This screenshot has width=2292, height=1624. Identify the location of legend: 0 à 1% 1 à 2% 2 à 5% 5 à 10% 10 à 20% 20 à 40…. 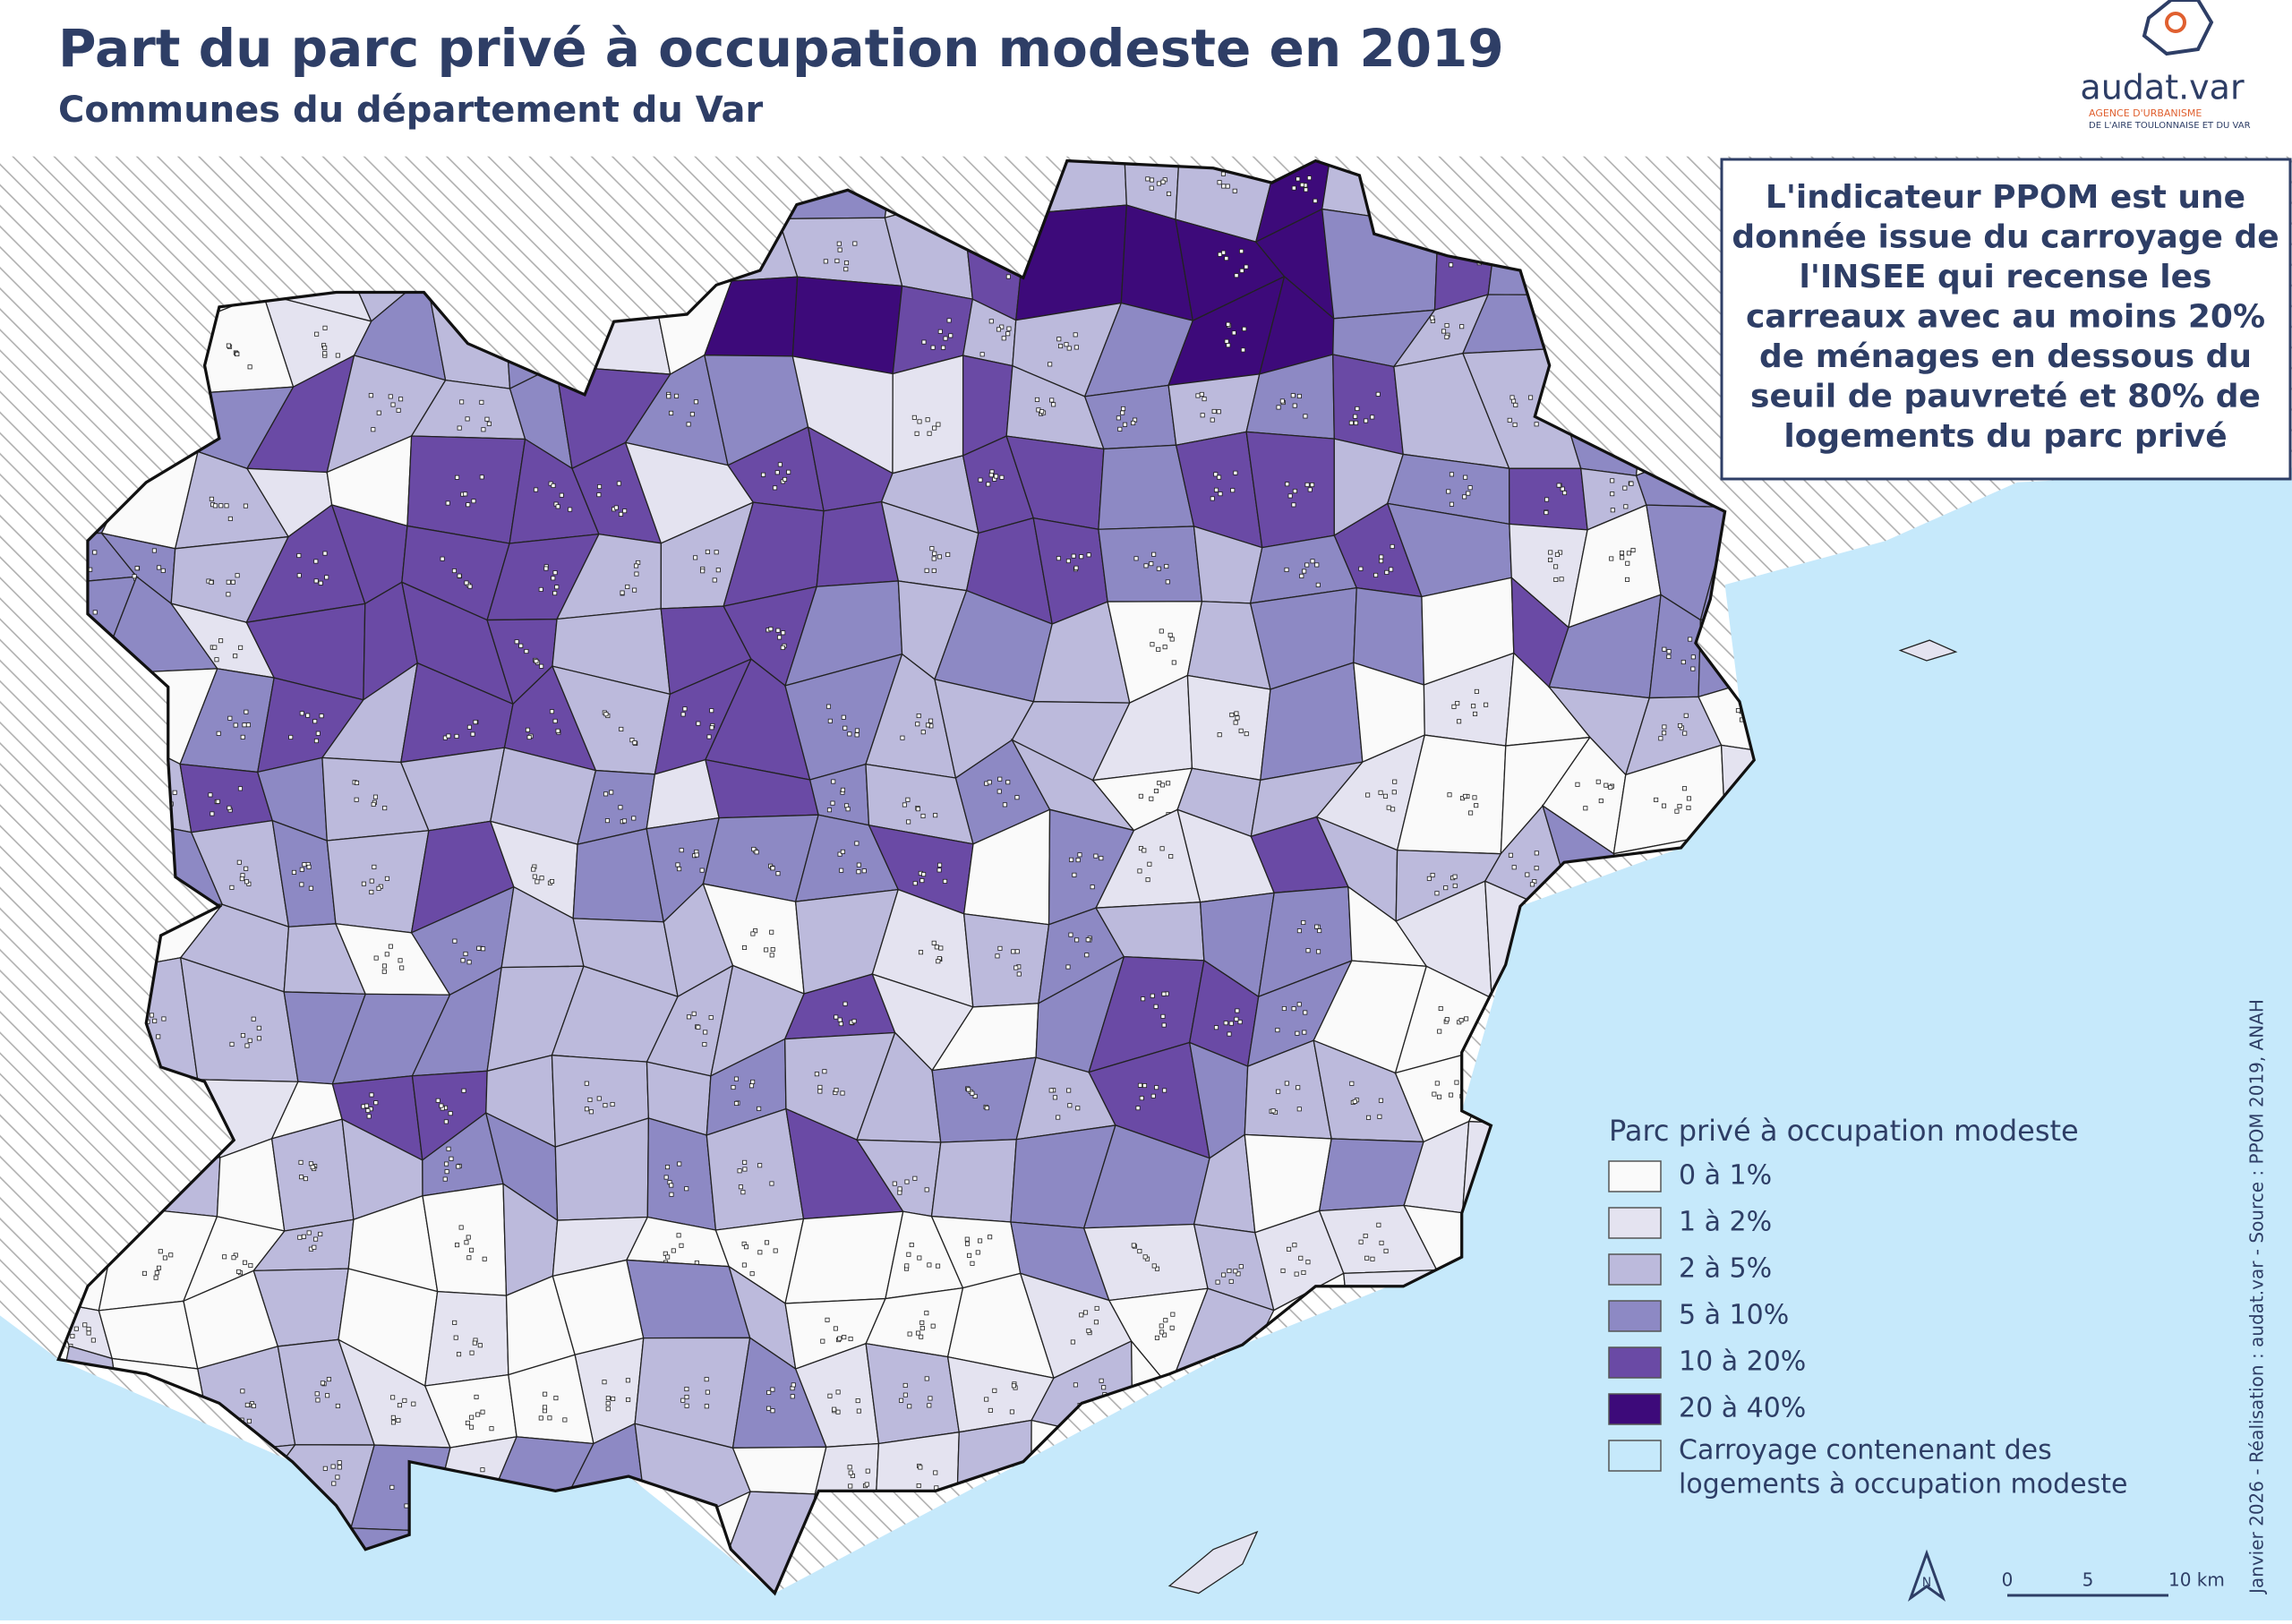
(1867, 1330).